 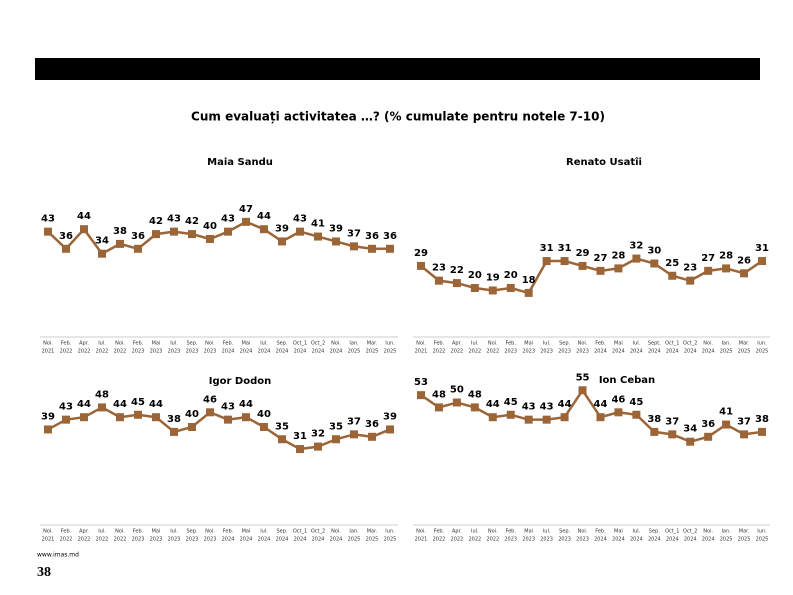 What do you see at coordinates (282, 426) in the screenshot?
I see `value-label: 35` at bounding box center [282, 426].